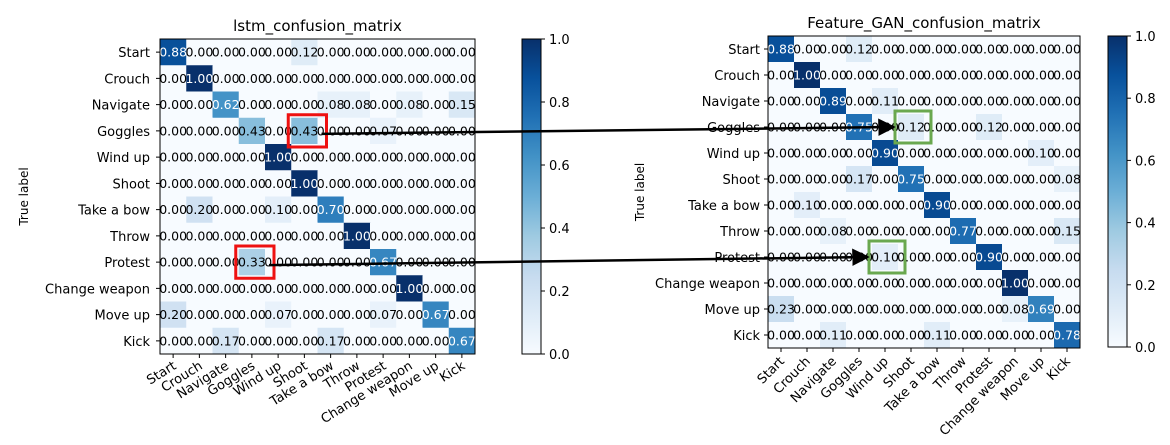  Describe the element at coordinates (121, 106) in the screenshot. I see `y-tick-label-navigate: Navigate` at that location.